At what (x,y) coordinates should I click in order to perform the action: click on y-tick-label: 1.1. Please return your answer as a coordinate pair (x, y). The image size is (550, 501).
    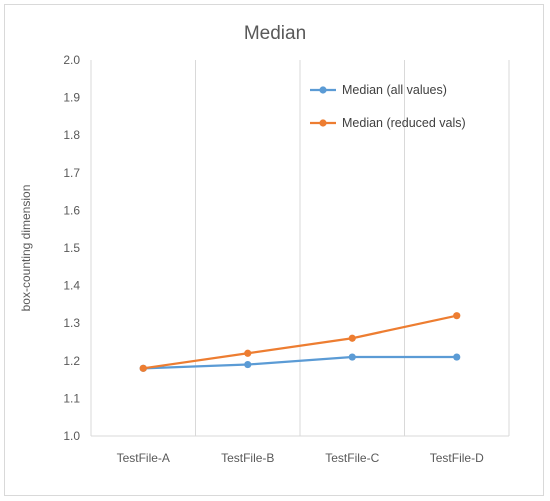
    Looking at the image, I should click on (71, 398).